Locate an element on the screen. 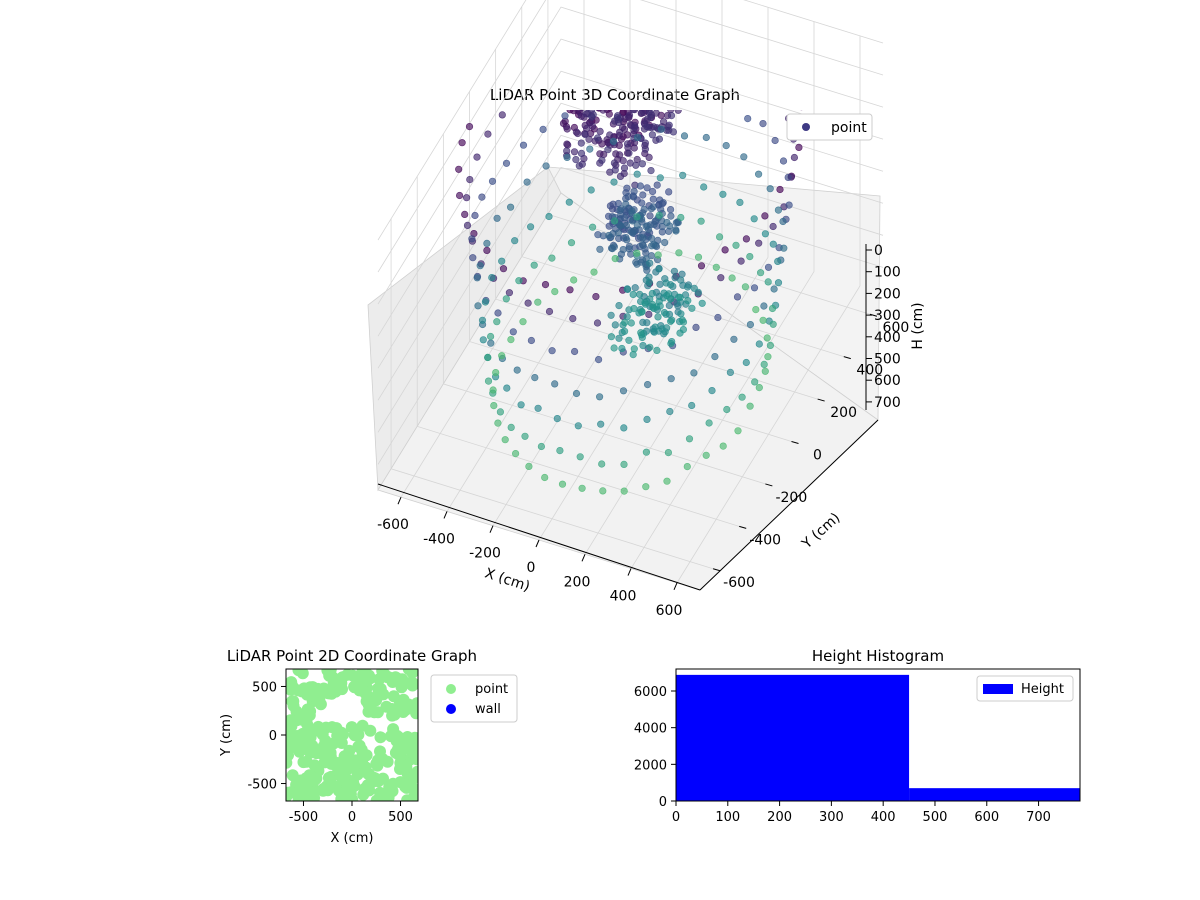 Image resolution: width=1200 pixels, height=900 pixels. histogram-bars is located at coordinates (878, 737).